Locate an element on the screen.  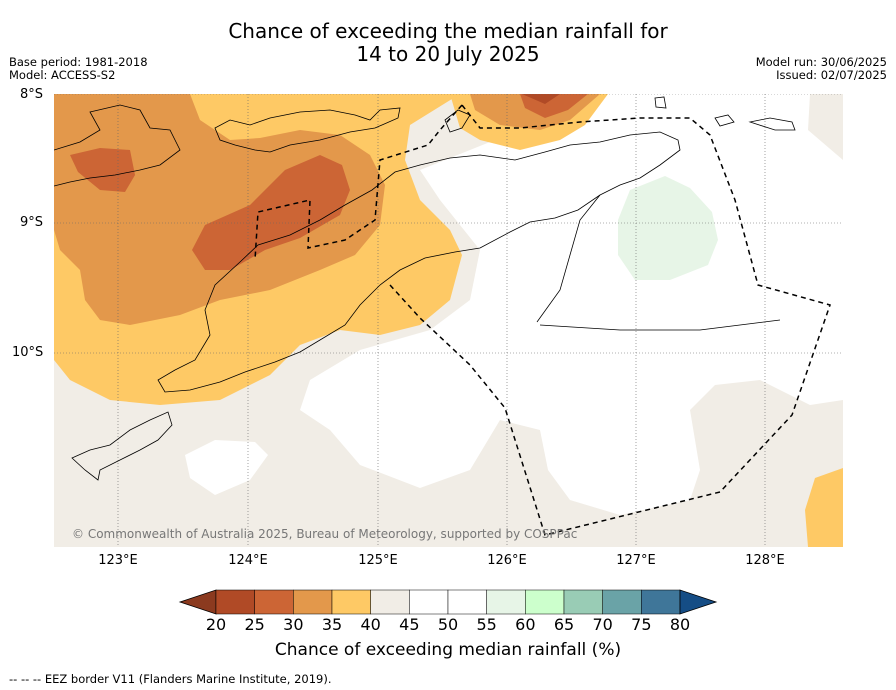
dark-orange-region-northwest is located at coordinates (102, 170).